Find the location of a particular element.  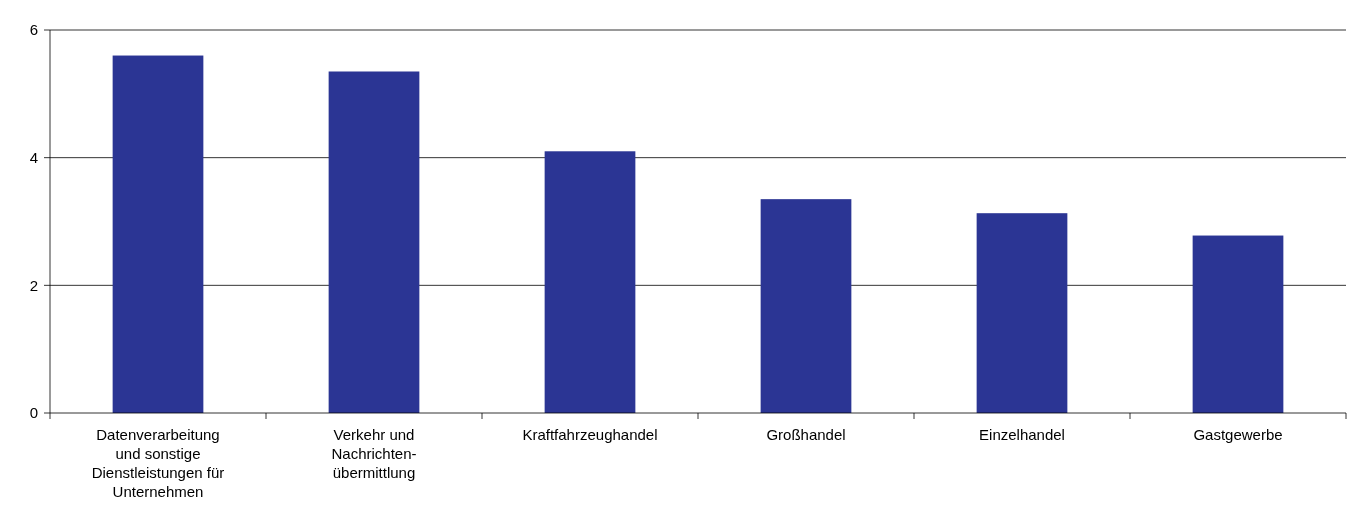

y-tick-label: 6 is located at coordinates (33, 30).